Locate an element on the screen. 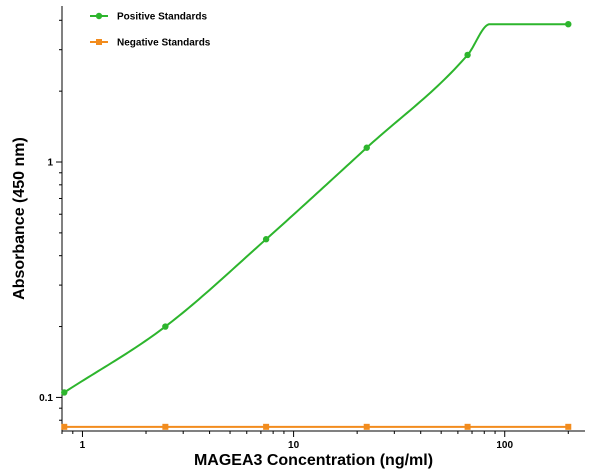  legend-label-negative: Negative Standards is located at coordinates (164, 43).